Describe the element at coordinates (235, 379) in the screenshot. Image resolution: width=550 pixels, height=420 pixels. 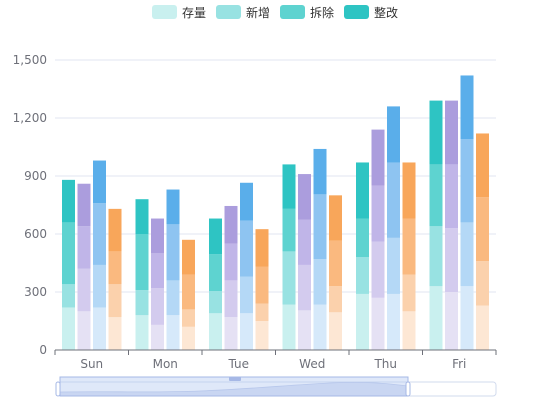
I see `zoom-move-handle` at that location.